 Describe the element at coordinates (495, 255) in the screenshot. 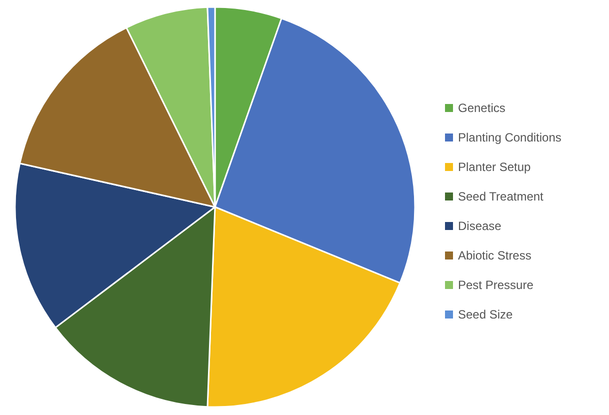

I see `legend-label: Abiotic Stress` at that location.